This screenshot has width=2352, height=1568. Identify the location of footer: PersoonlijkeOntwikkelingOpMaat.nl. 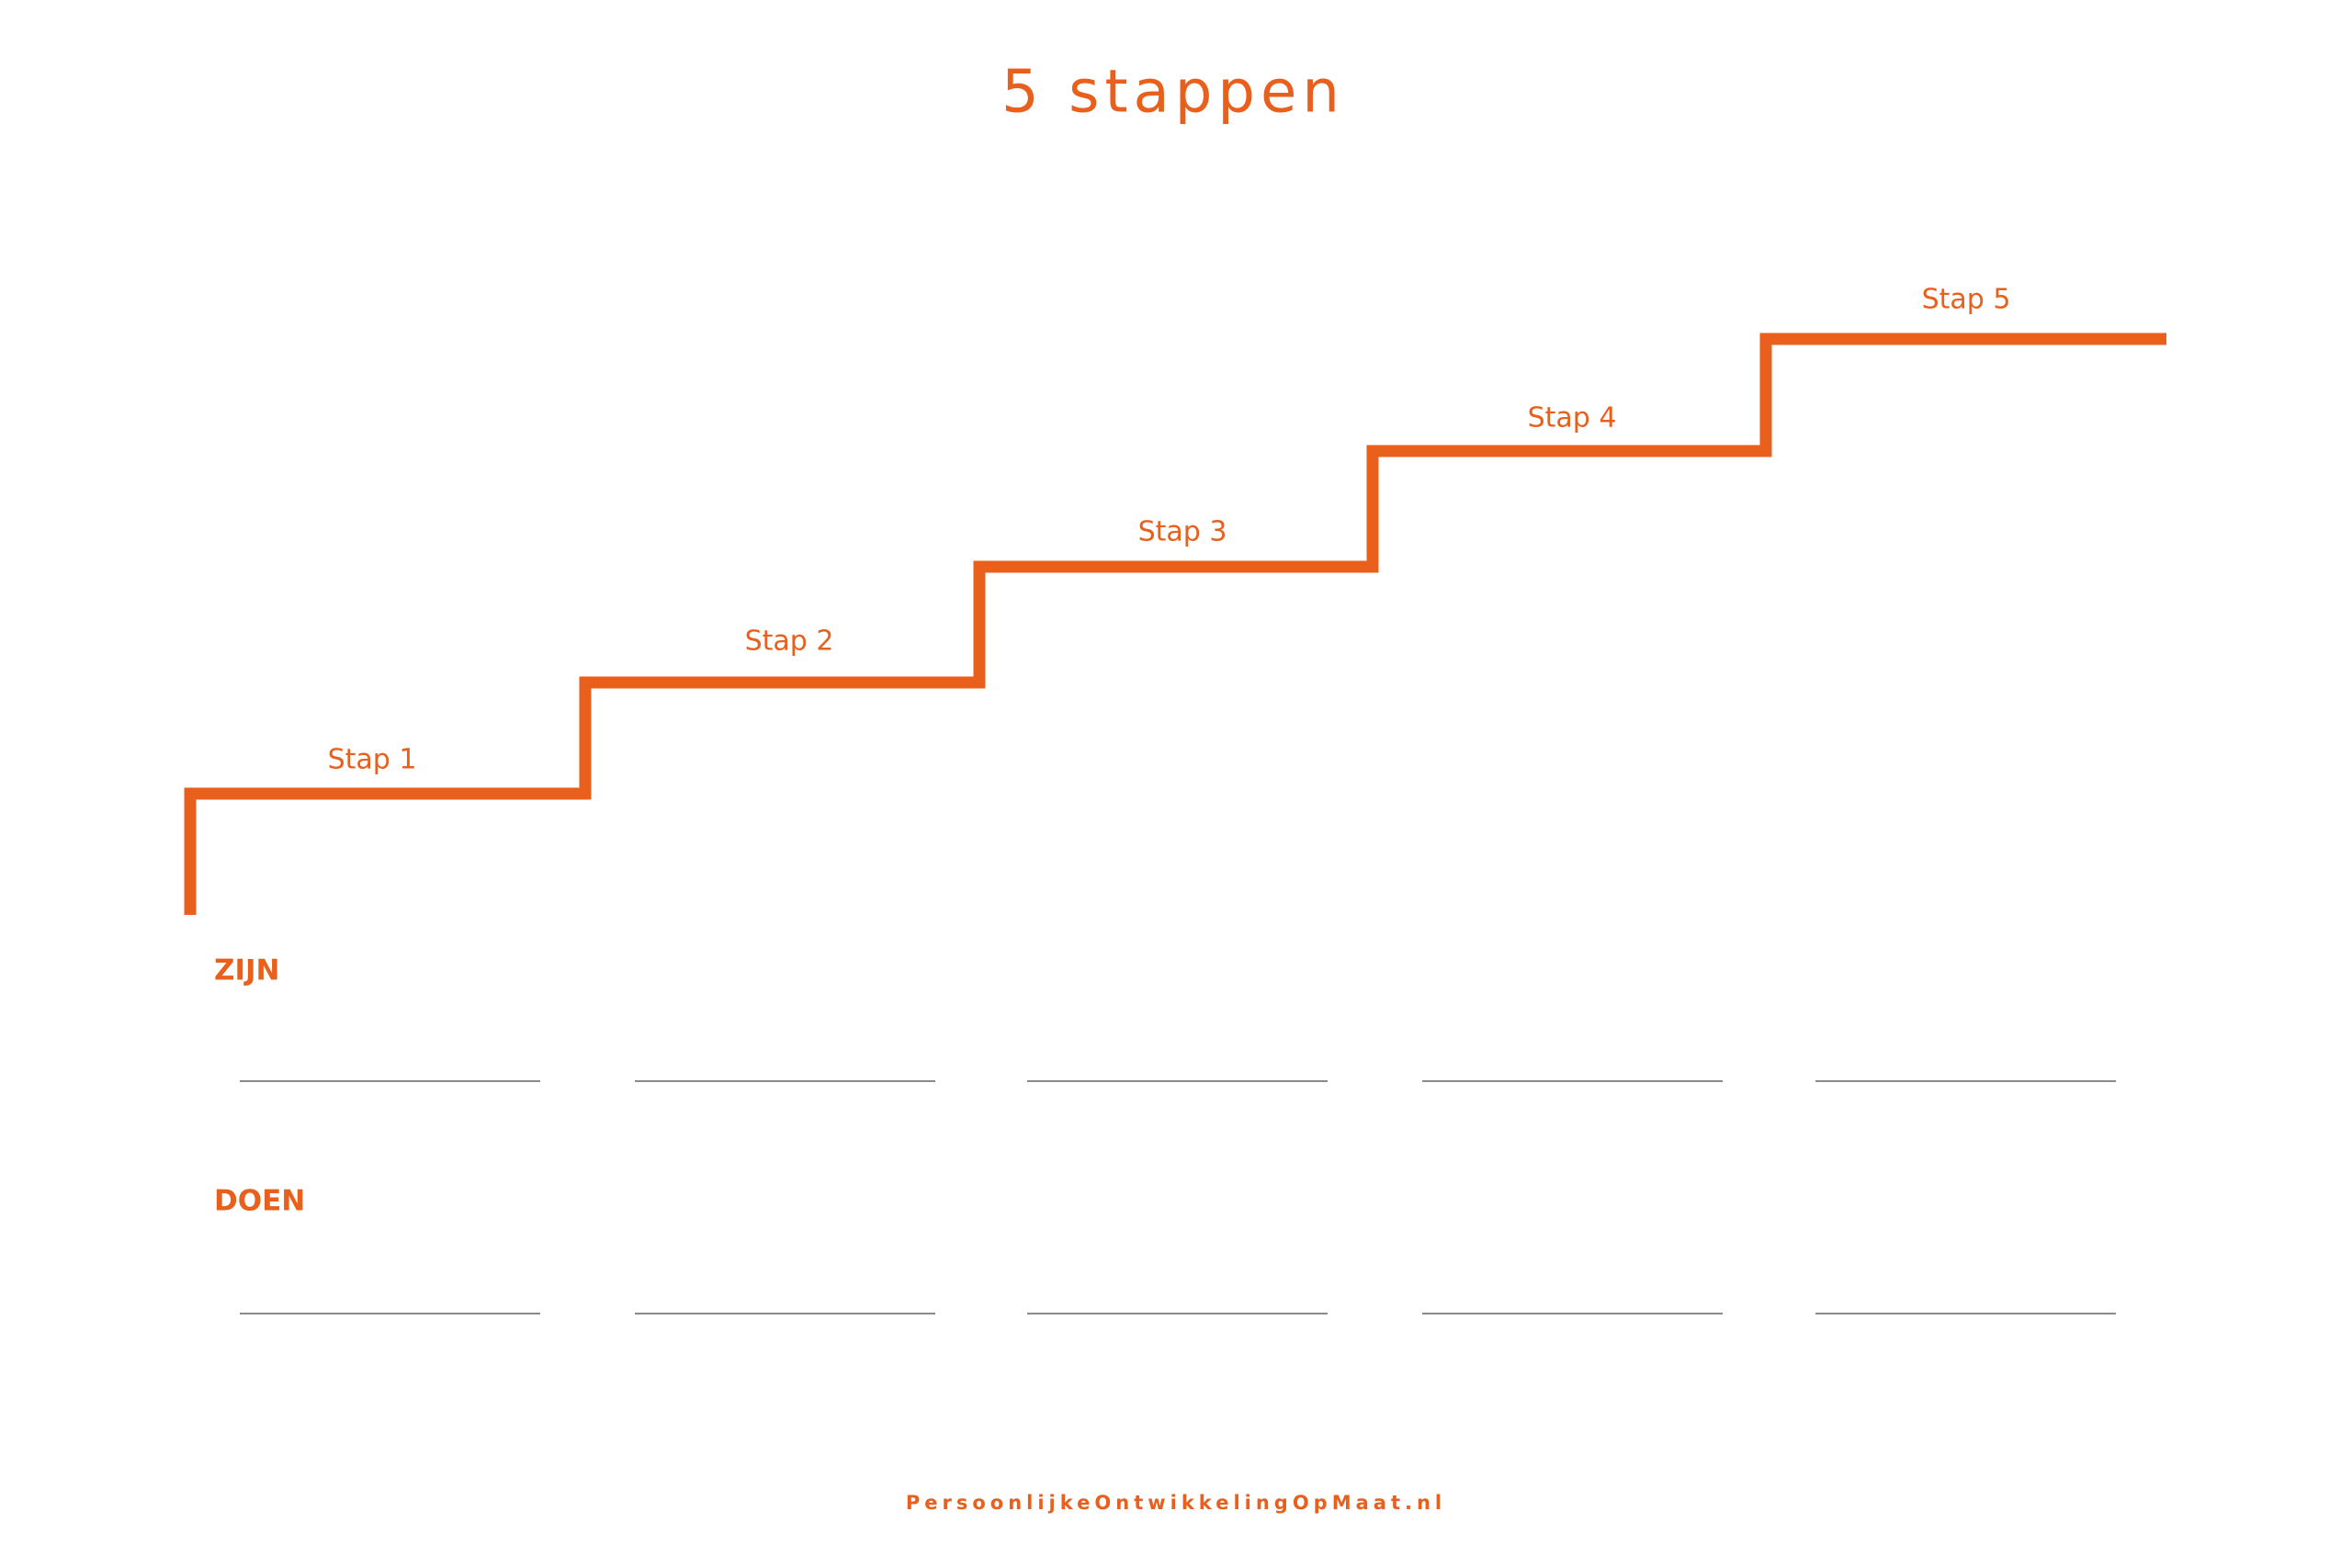
(1176, 1503).